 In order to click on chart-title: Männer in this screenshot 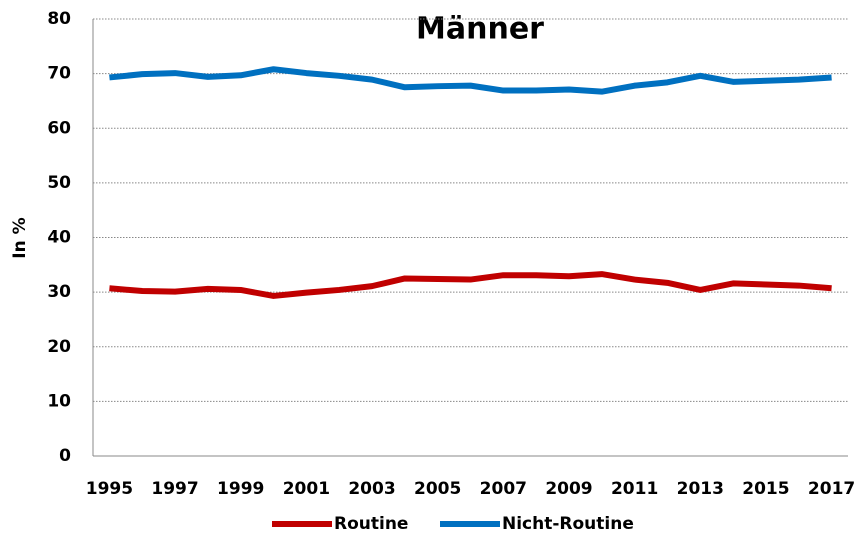, I will do `click(480, 29)`.